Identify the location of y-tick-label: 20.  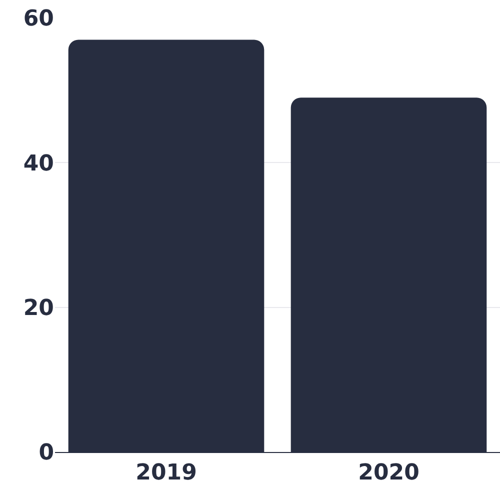
(38, 309).